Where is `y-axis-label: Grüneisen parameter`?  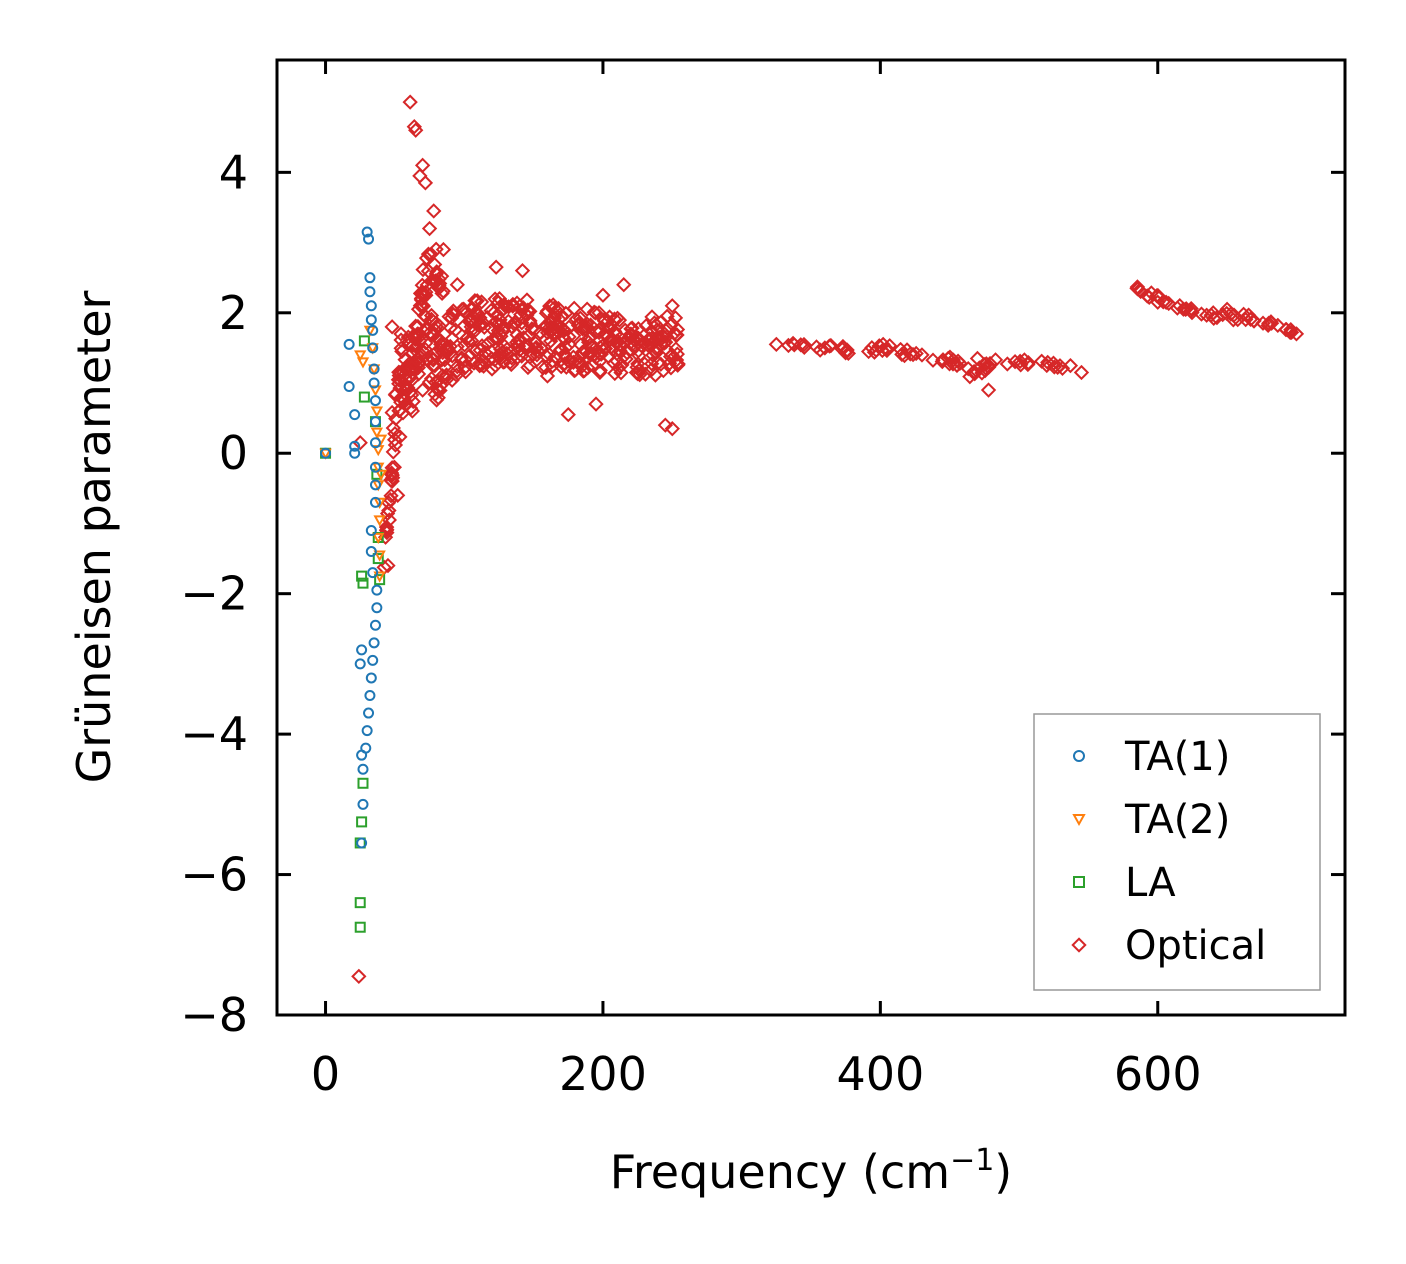
y-axis-label: Grüneisen parameter is located at coordinates (94, 536).